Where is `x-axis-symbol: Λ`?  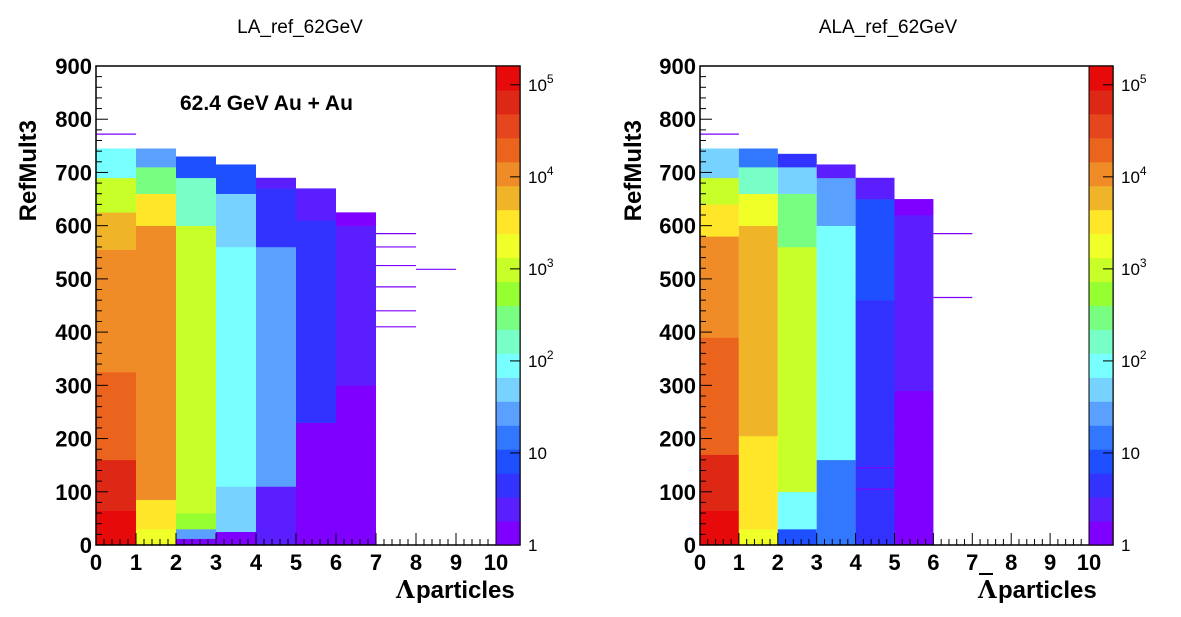
x-axis-symbol: Λ is located at coordinates (987, 589).